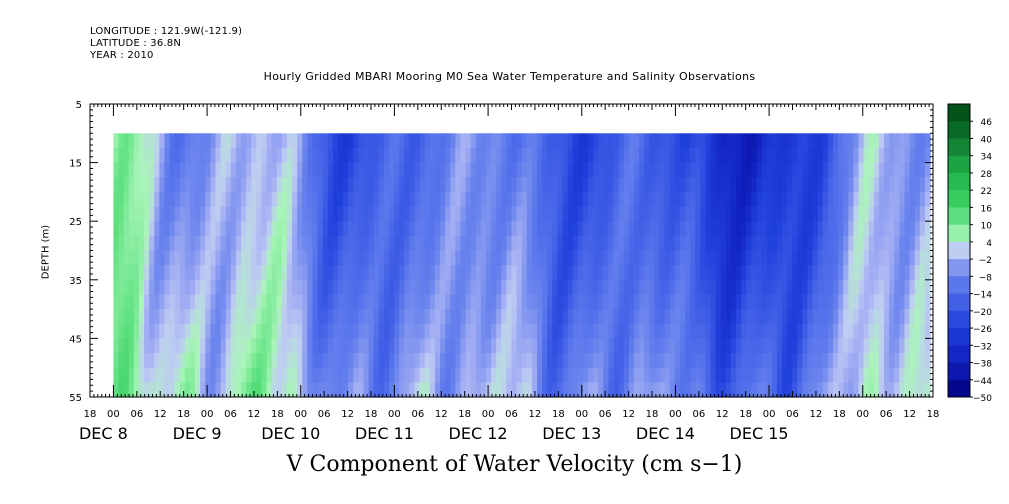  What do you see at coordinates (75, 339) in the screenshot?
I see `y-tick-label: 45` at bounding box center [75, 339].